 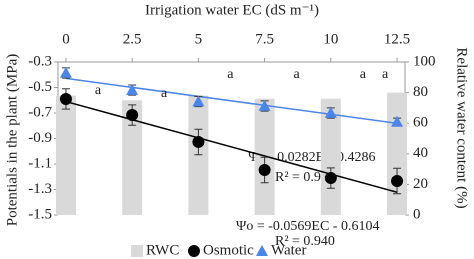 What do you see at coordinates (40, 163) in the screenshot?
I see `y-tick-label: -1.1` at bounding box center [40, 163].